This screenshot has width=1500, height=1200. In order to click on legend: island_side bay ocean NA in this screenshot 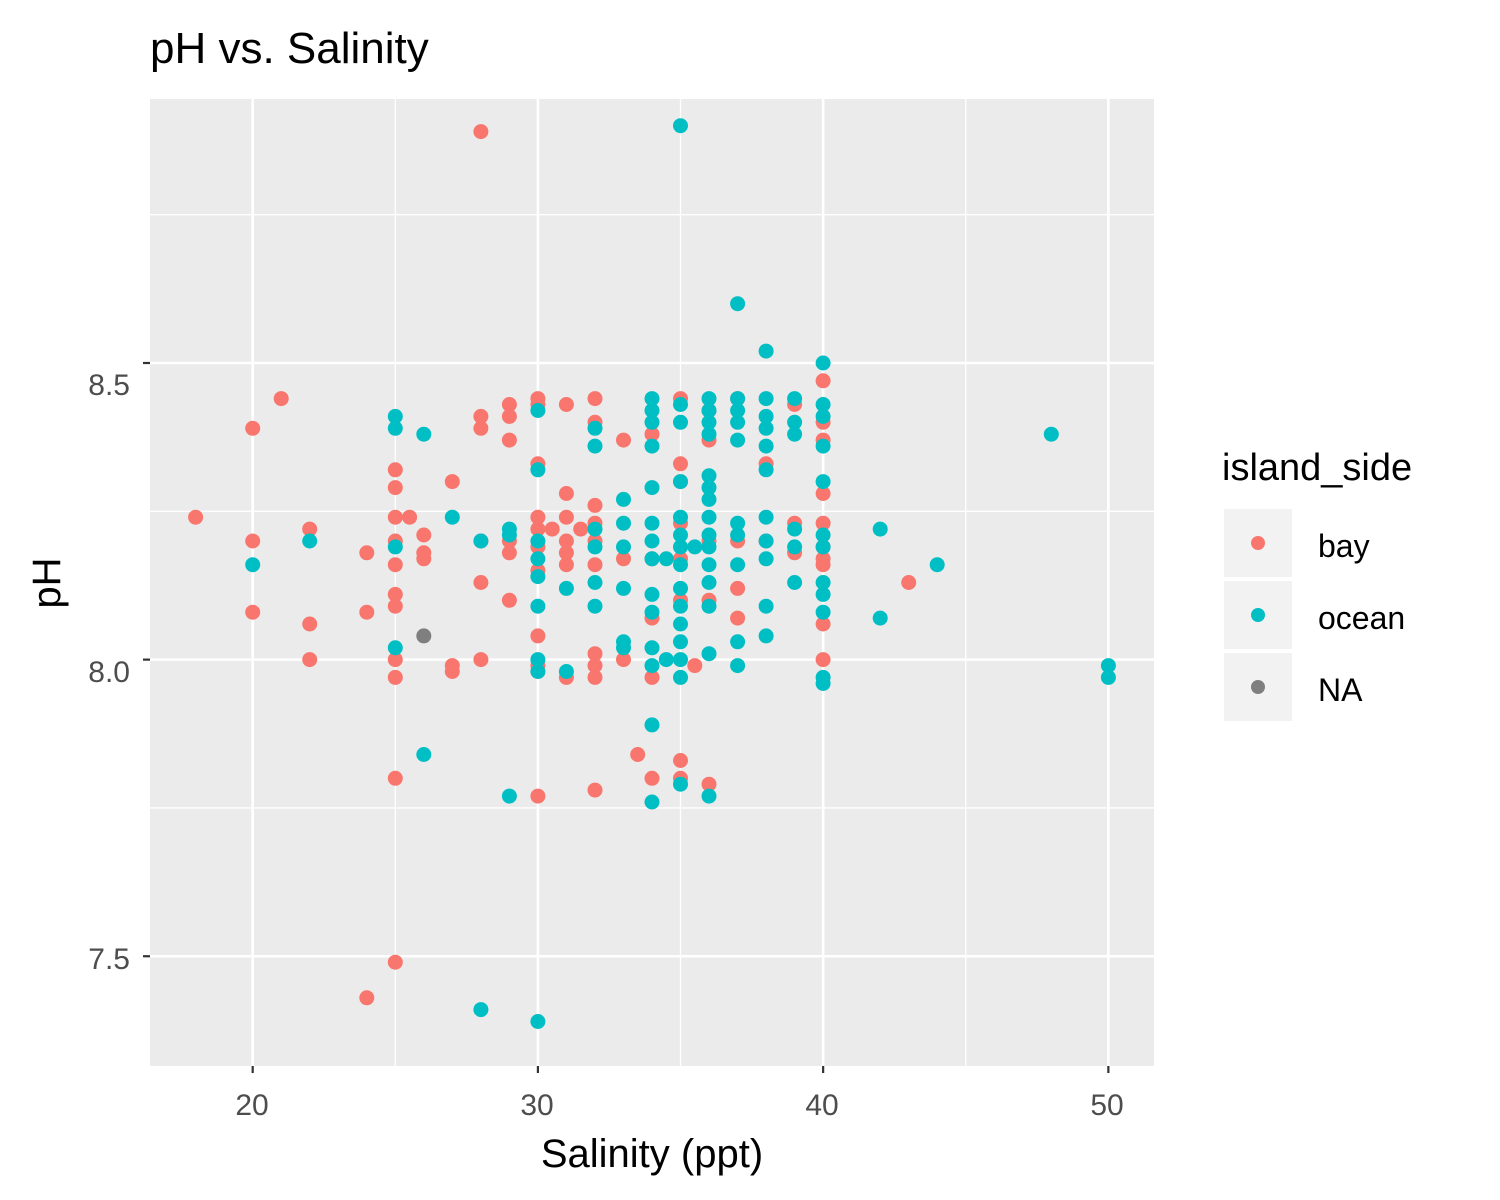, I will do `click(1317, 584)`.